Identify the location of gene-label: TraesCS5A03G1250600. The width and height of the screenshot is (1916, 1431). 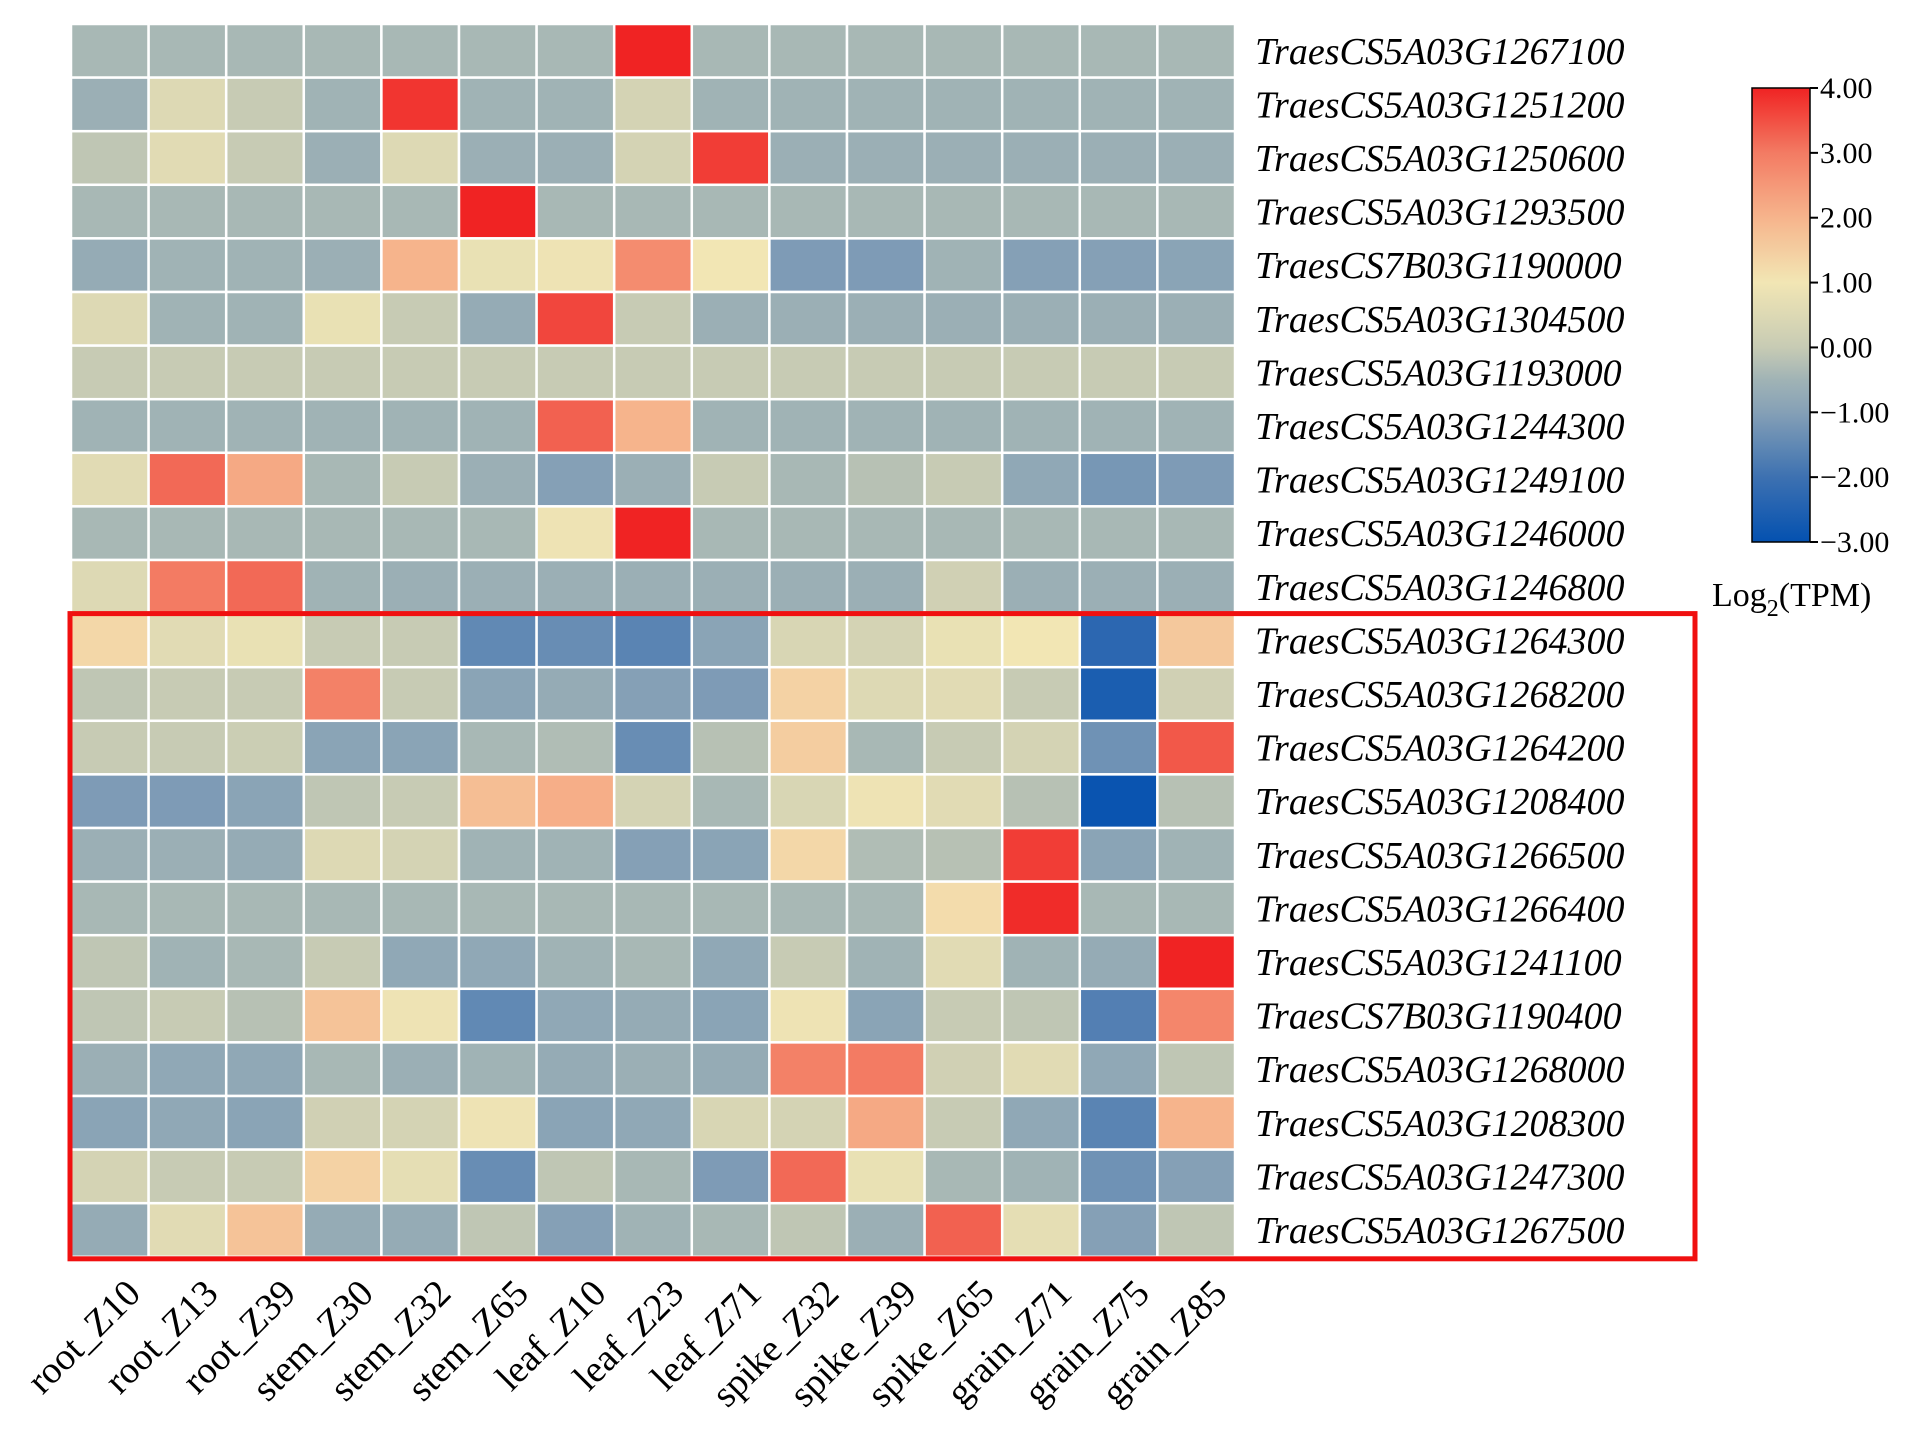
(1439, 159).